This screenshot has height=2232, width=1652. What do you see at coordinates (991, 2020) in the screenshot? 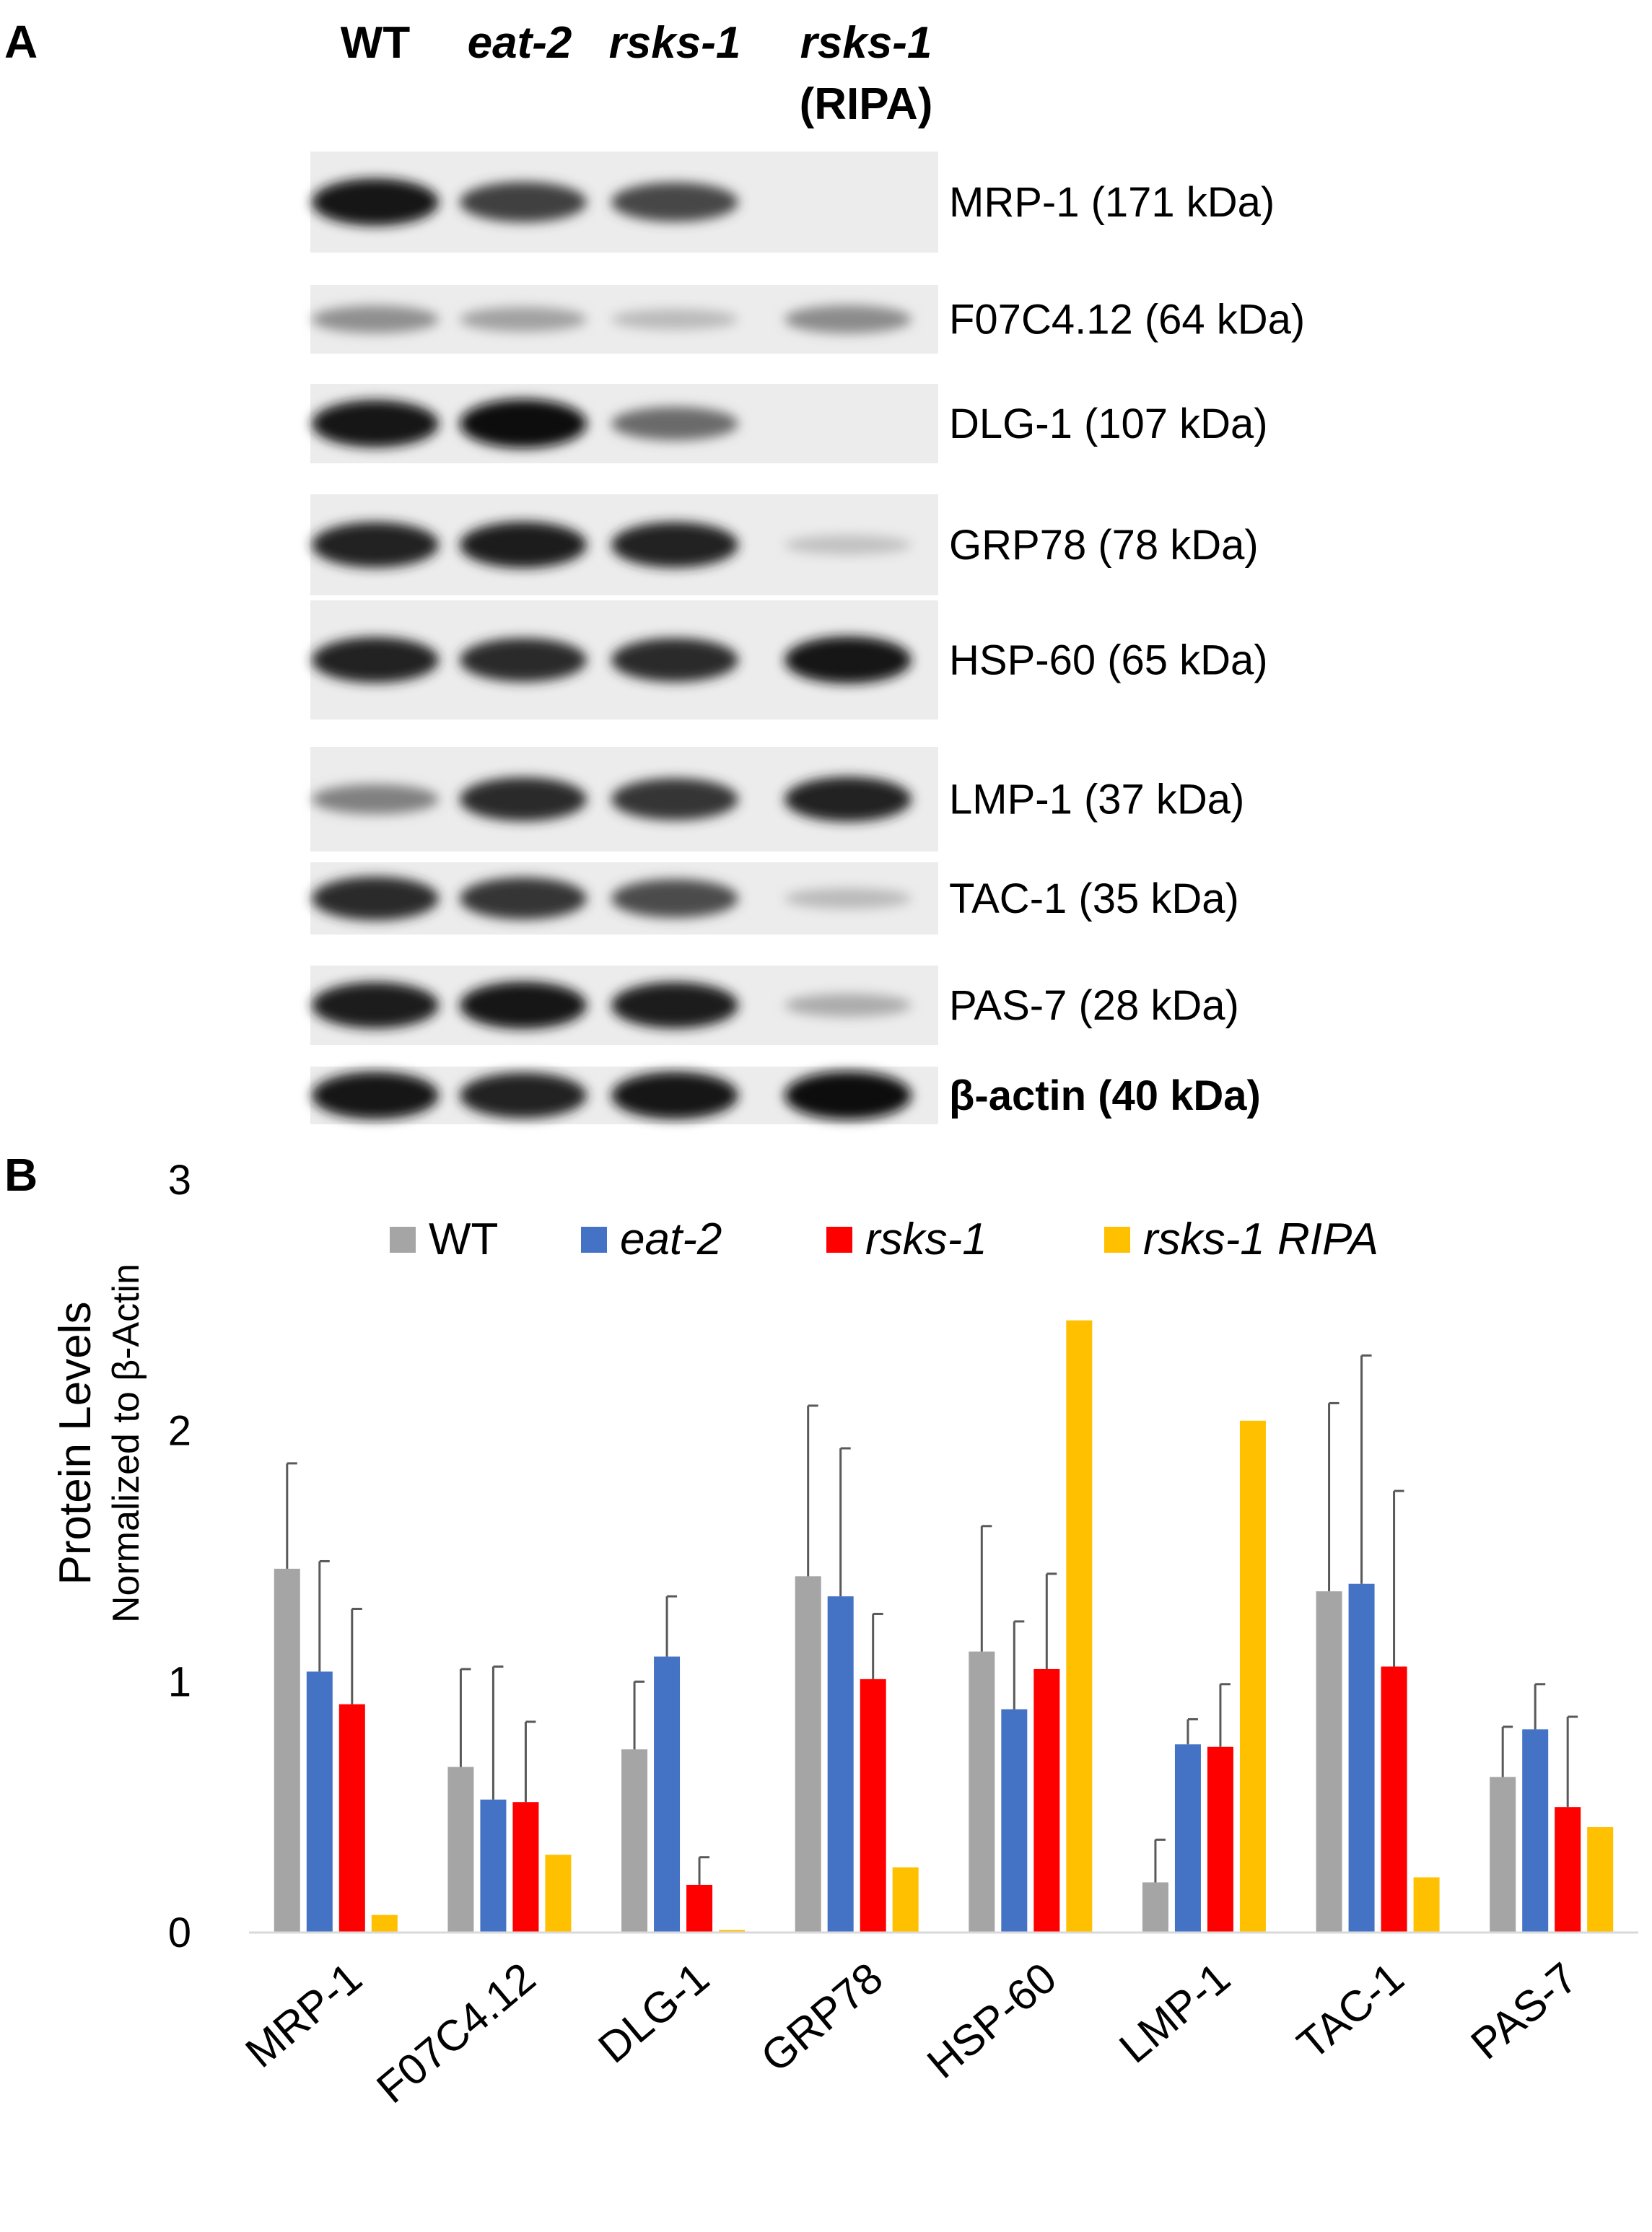
I see `x-tick-hsp-60: HSP-60` at bounding box center [991, 2020].